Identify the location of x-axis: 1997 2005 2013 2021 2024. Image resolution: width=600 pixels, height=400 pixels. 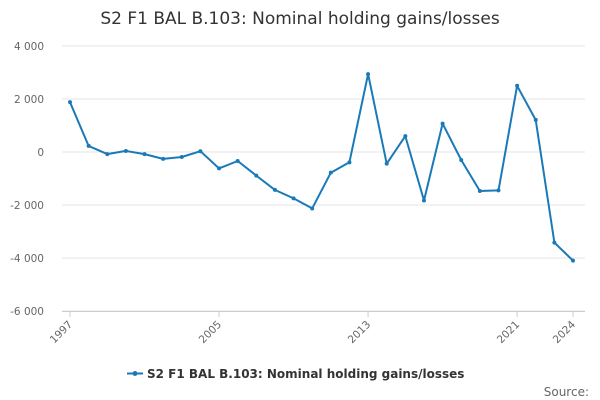
(316, 328).